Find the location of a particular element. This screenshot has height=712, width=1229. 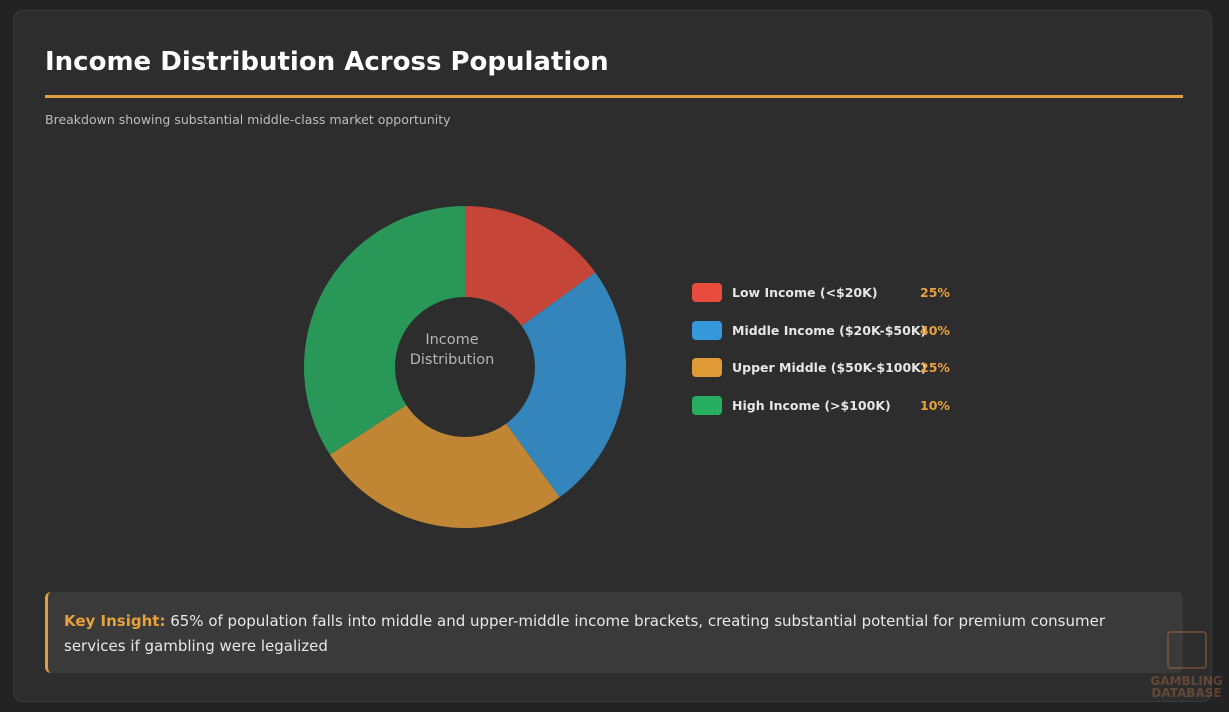

legend-value: 40% is located at coordinates (935, 330).